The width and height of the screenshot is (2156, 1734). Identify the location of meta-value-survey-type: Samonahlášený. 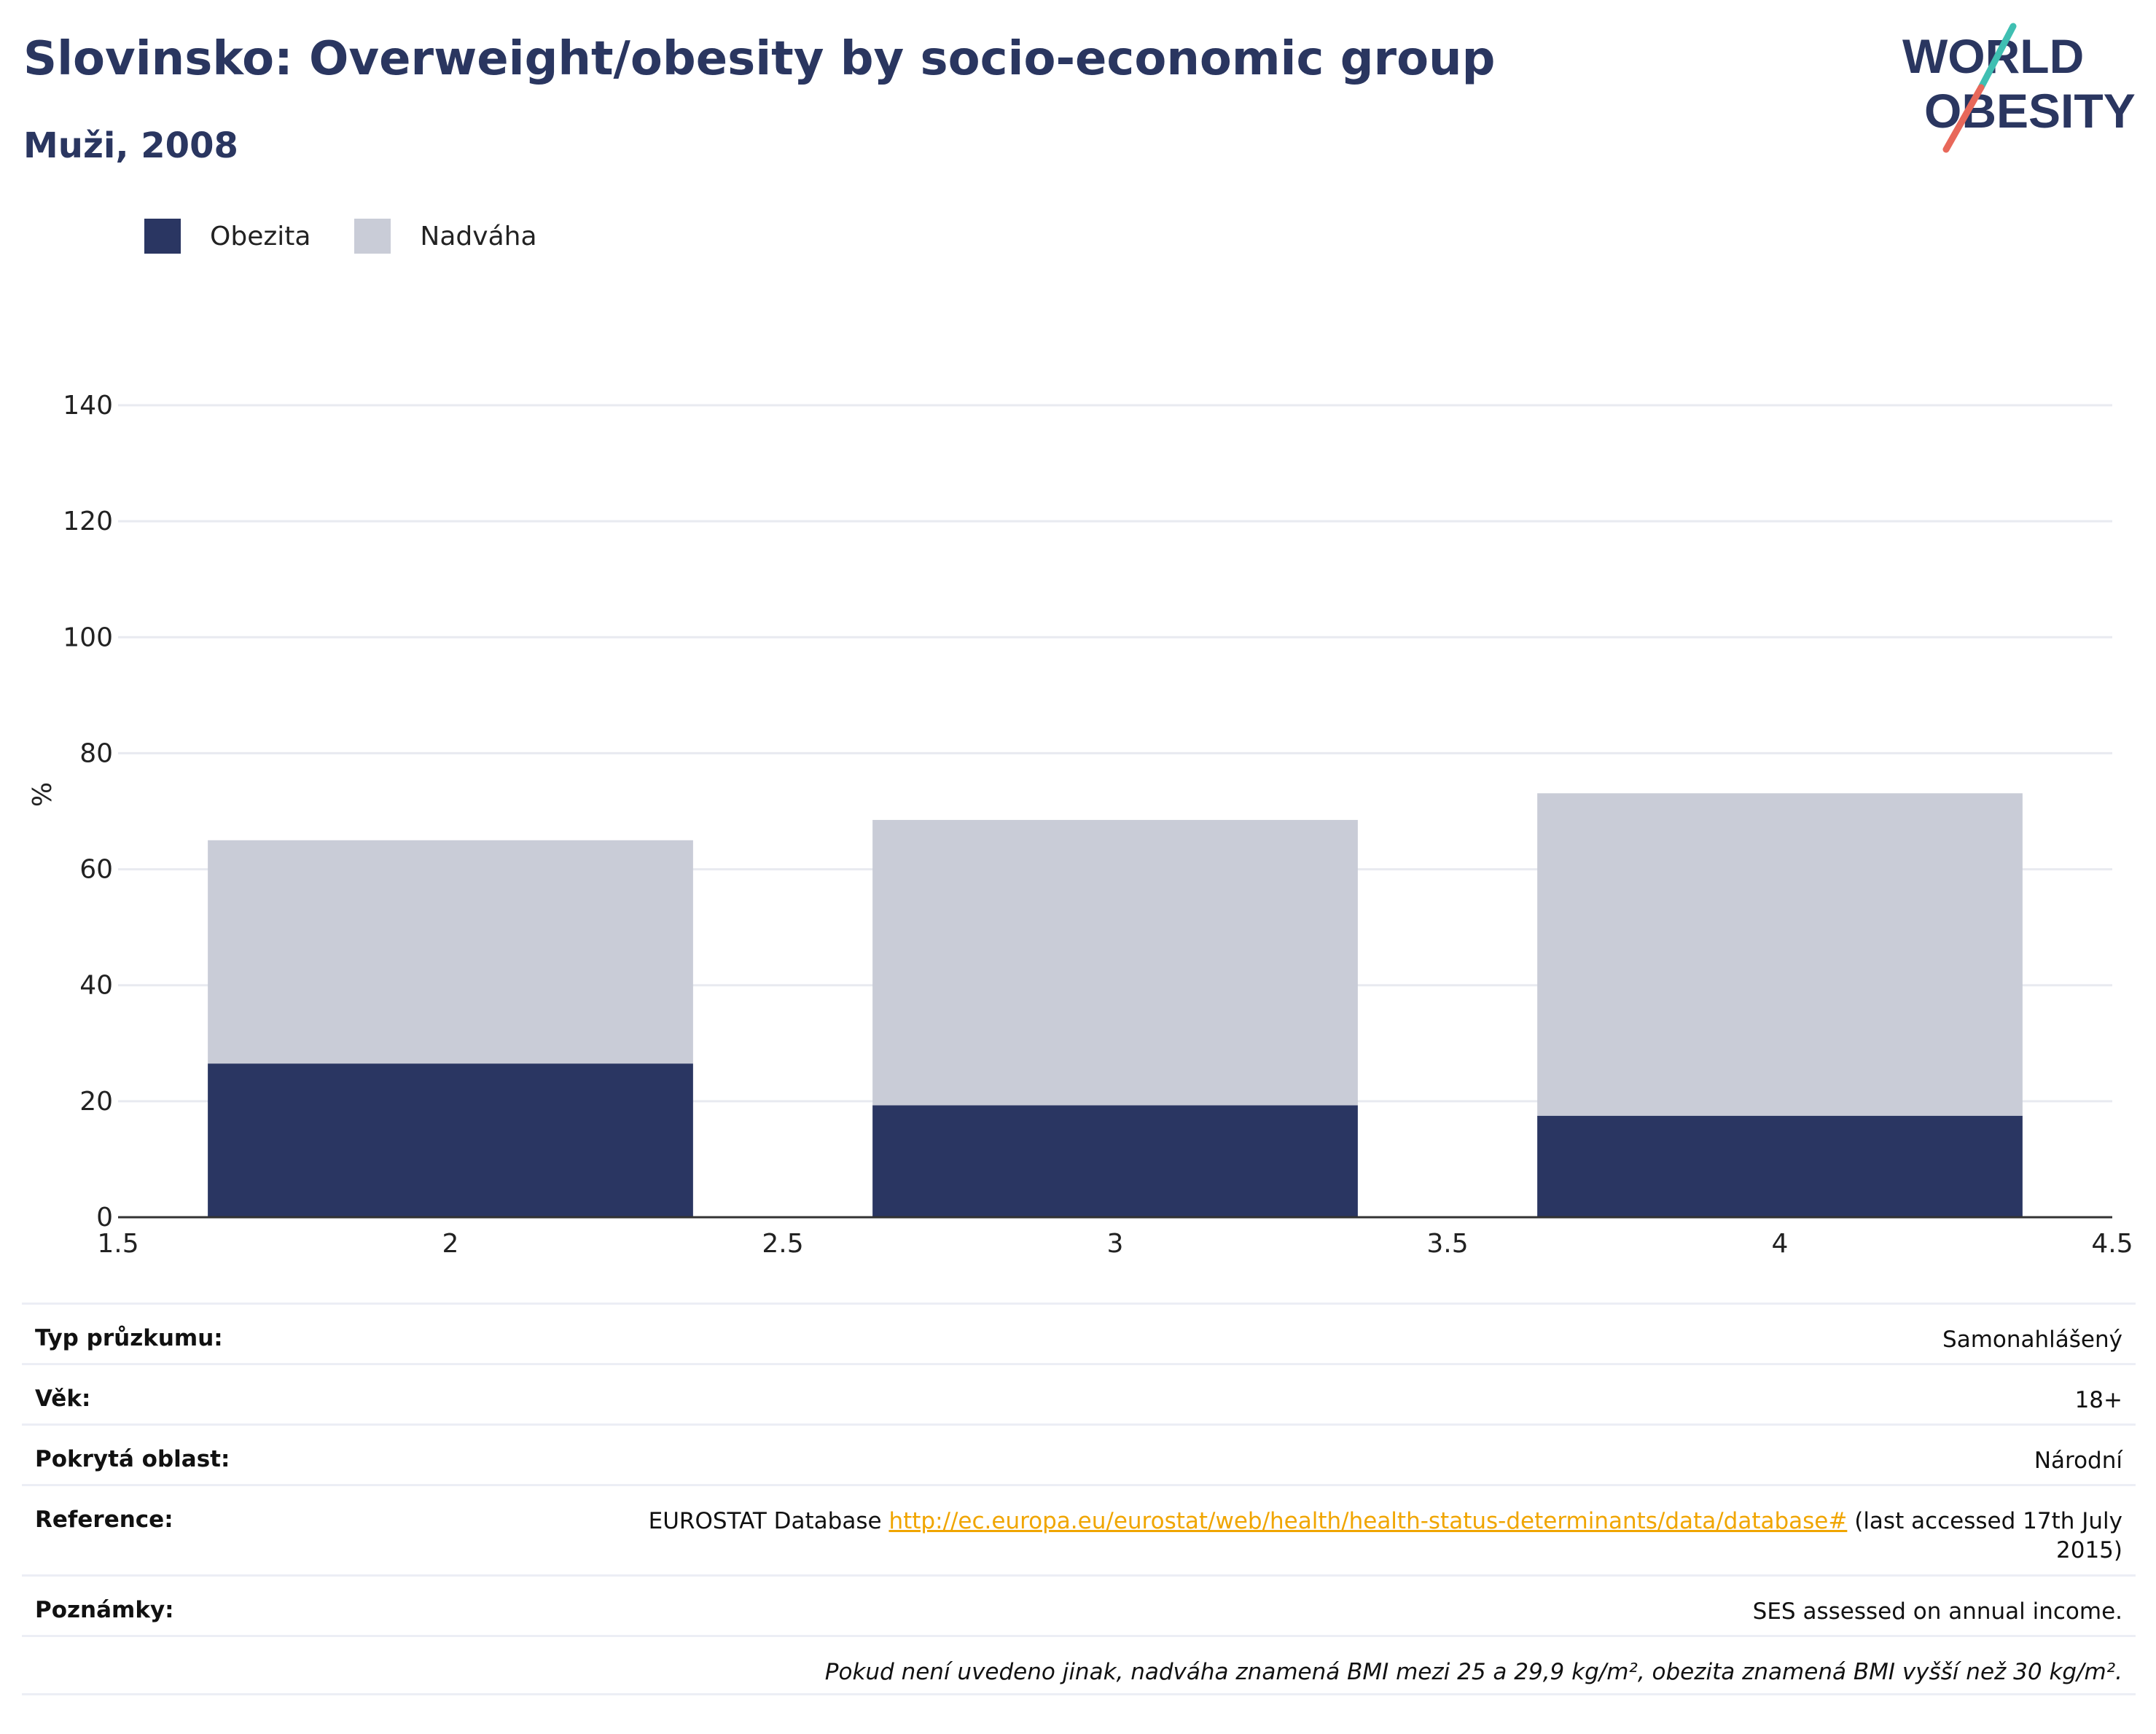
(2032, 1340).